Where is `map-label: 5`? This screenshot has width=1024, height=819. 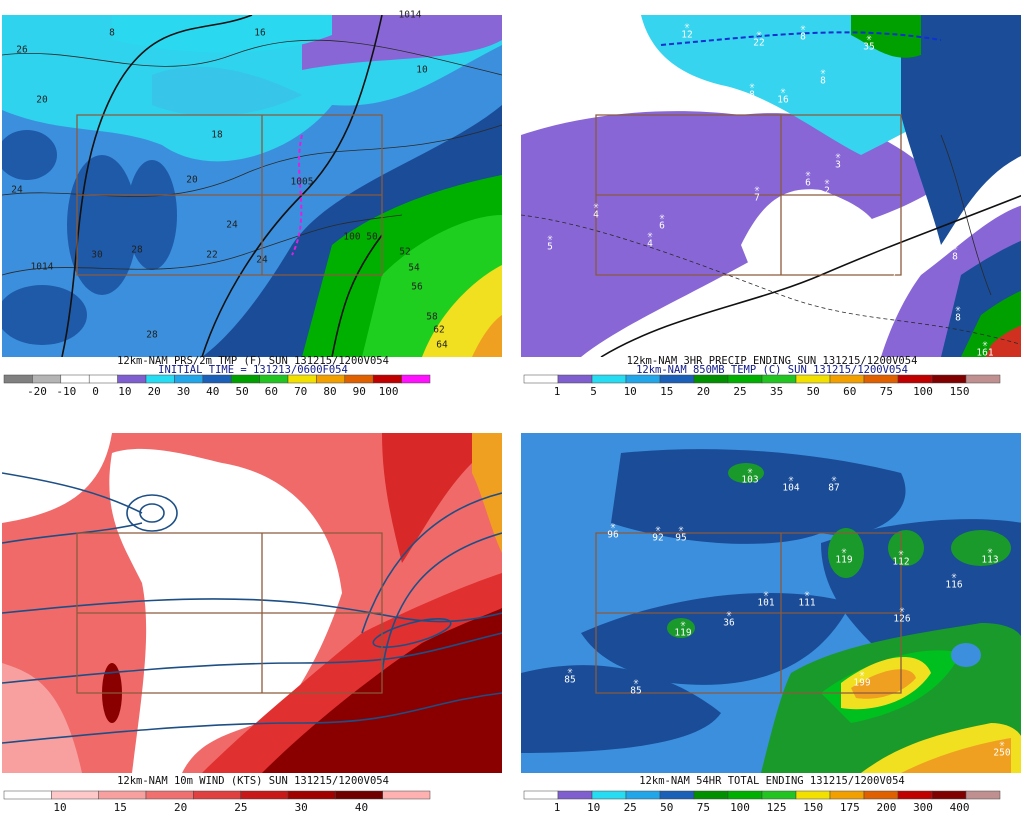 map-label: 5 is located at coordinates (550, 247).